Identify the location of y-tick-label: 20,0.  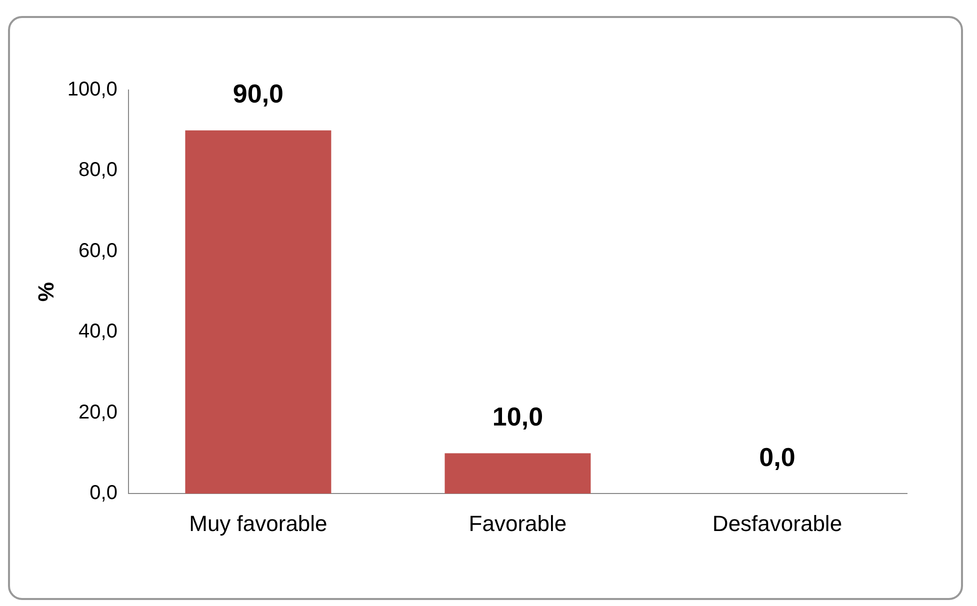
(98, 412).